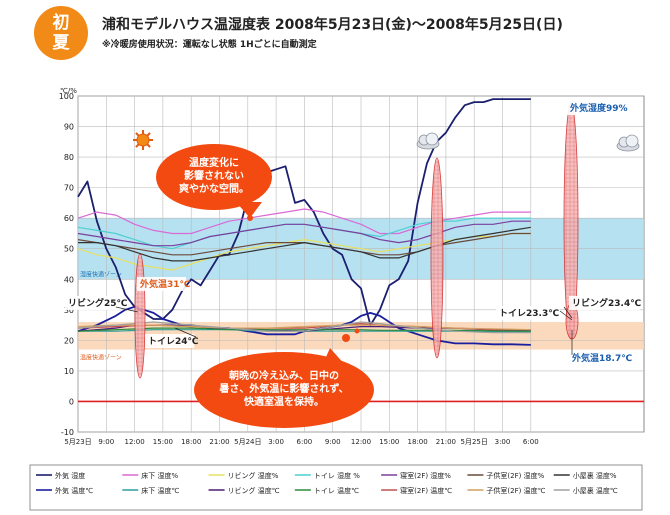 The width and height of the screenshot is (670, 515). Describe the element at coordinates (283, 401) in the screenshot. I see `callout-text: 快適室温を保持。` at that location.